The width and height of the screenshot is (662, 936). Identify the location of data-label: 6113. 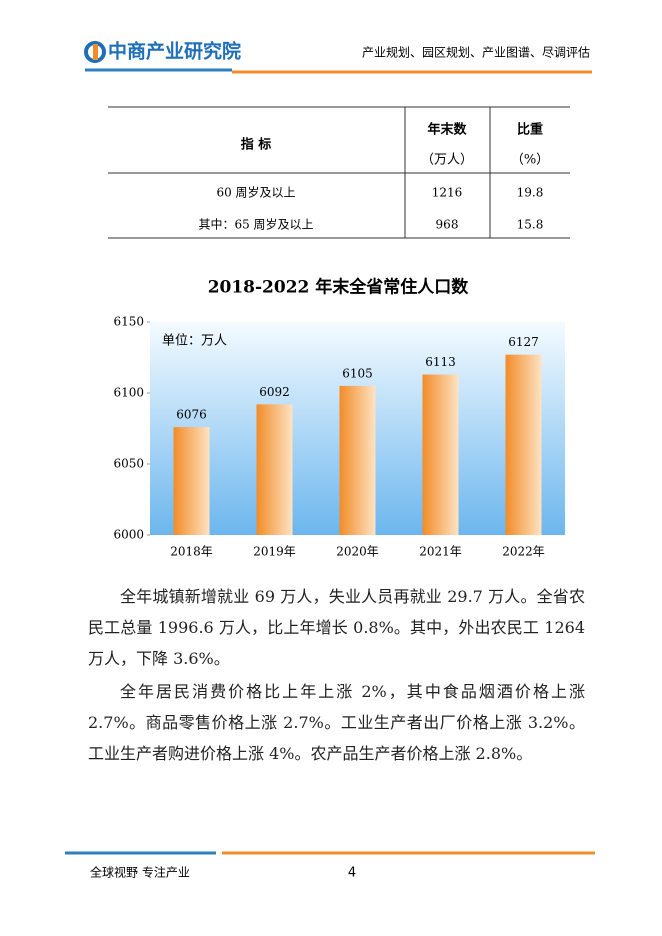
(440, 362).